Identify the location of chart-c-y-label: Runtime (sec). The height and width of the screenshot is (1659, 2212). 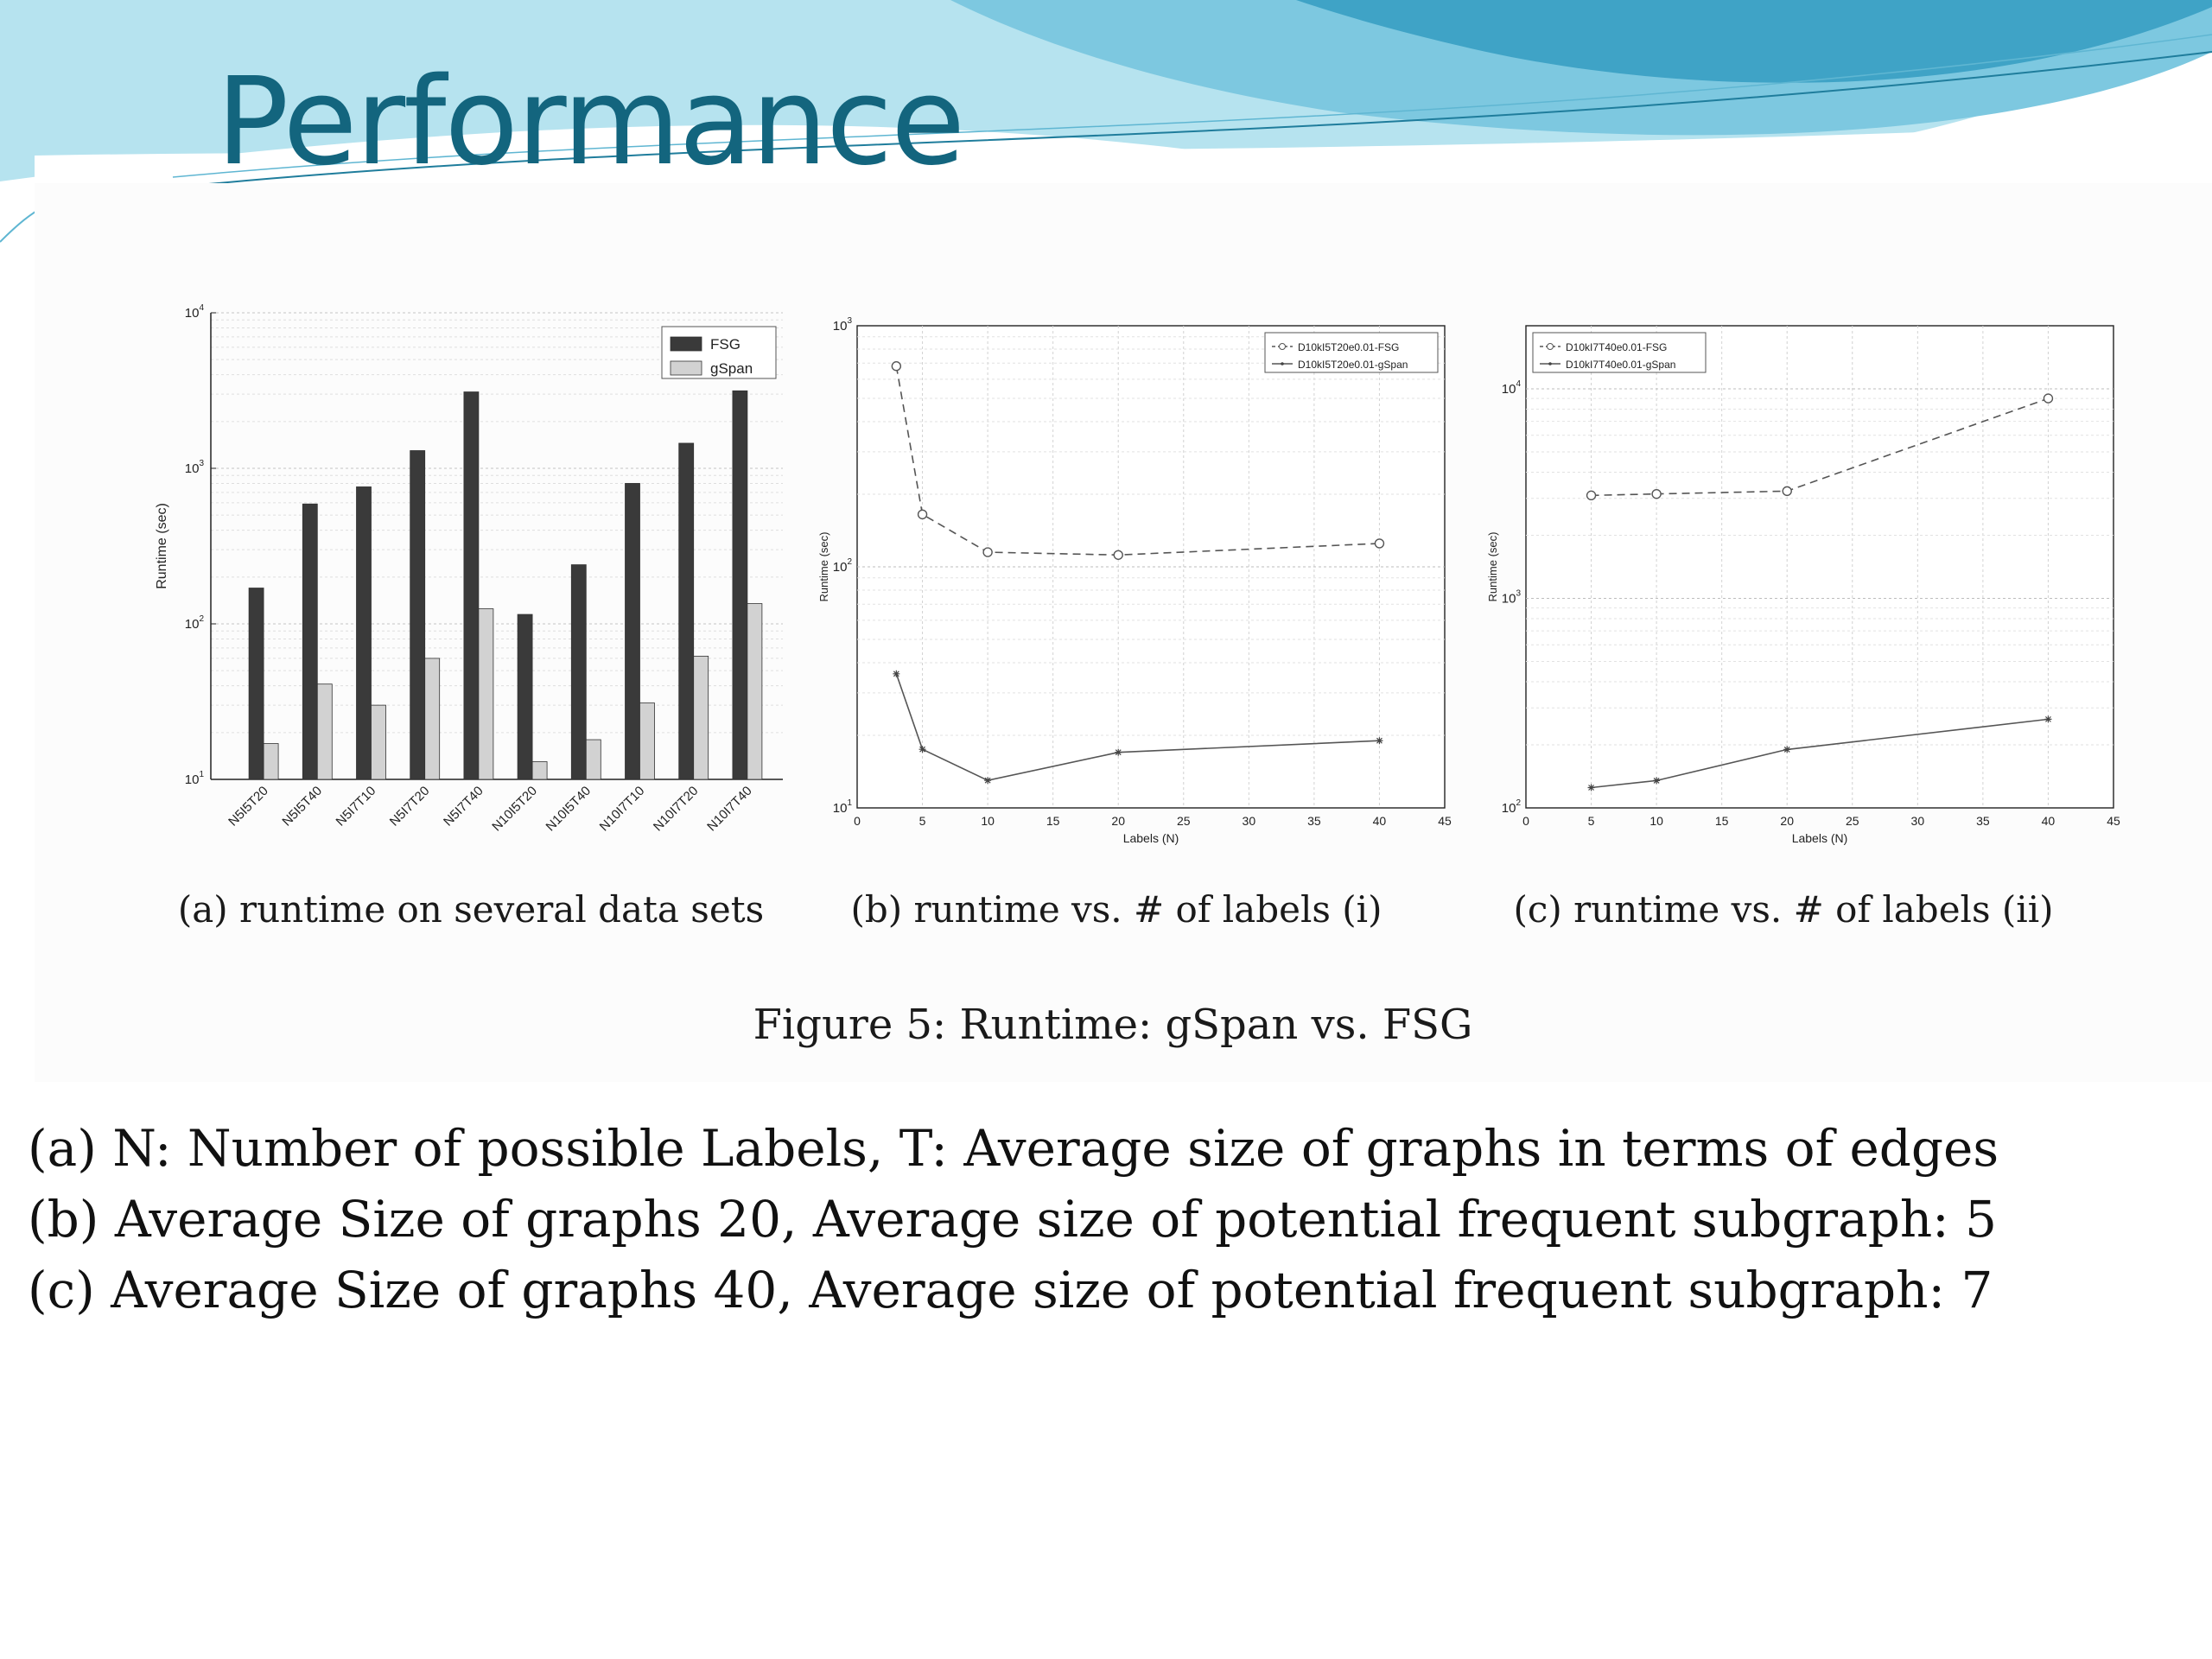
(1492, 567).